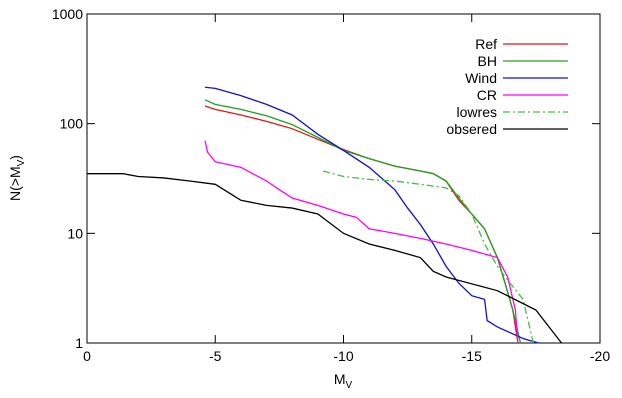 The height and width of the screenshot is (398, 622). I want to click on y-tick-label: 1000, so click(67, 14).